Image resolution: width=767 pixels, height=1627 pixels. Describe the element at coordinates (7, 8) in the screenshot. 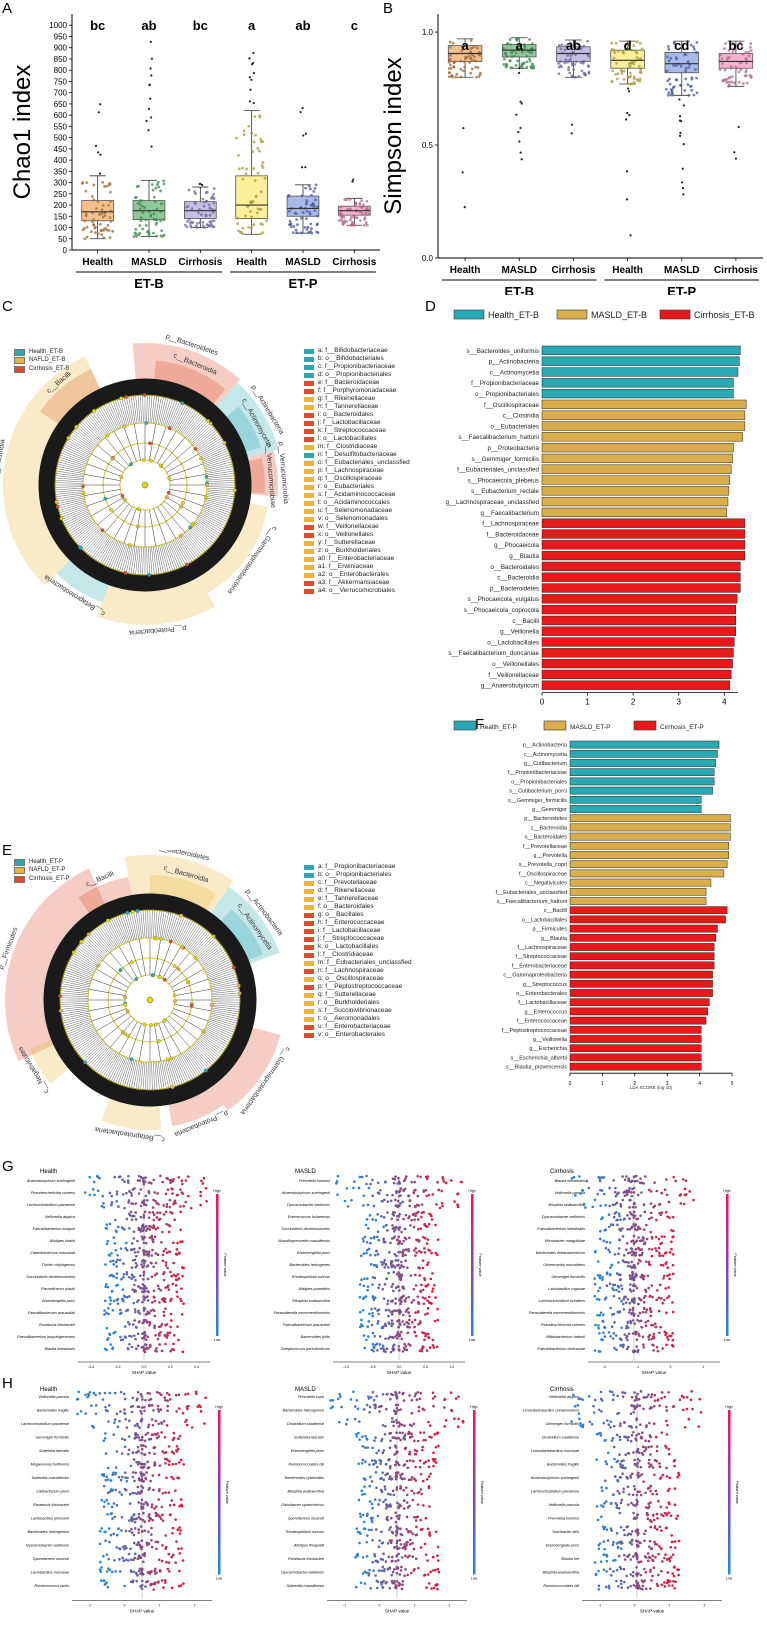

I see `panel-letter-a: A` at that location.